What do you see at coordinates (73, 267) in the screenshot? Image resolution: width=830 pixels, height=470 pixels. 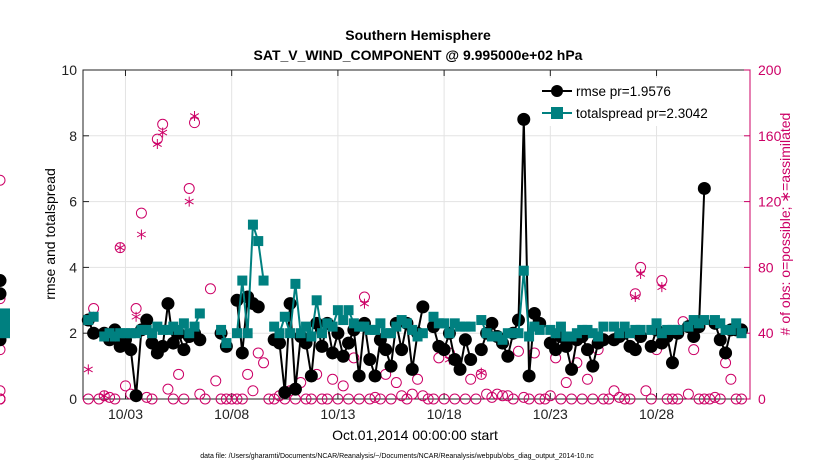 I see `y-left-tick-label: 4` at bounding box center [73, 267].